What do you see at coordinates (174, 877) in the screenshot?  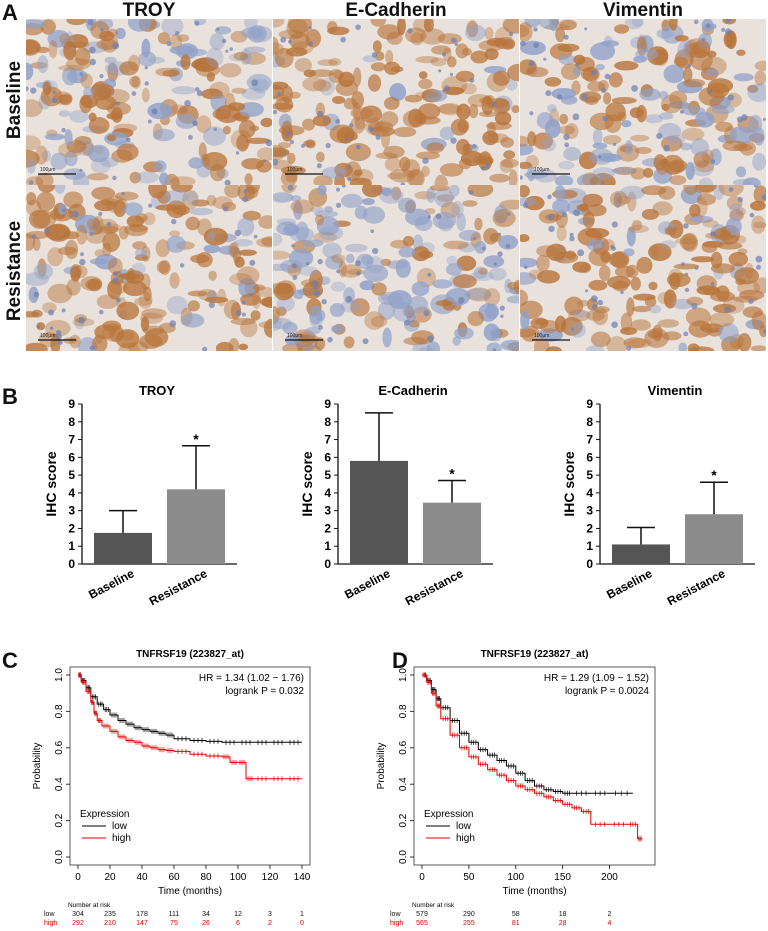 I see `x-tick-label: 60` at bounding box center [174, 877].